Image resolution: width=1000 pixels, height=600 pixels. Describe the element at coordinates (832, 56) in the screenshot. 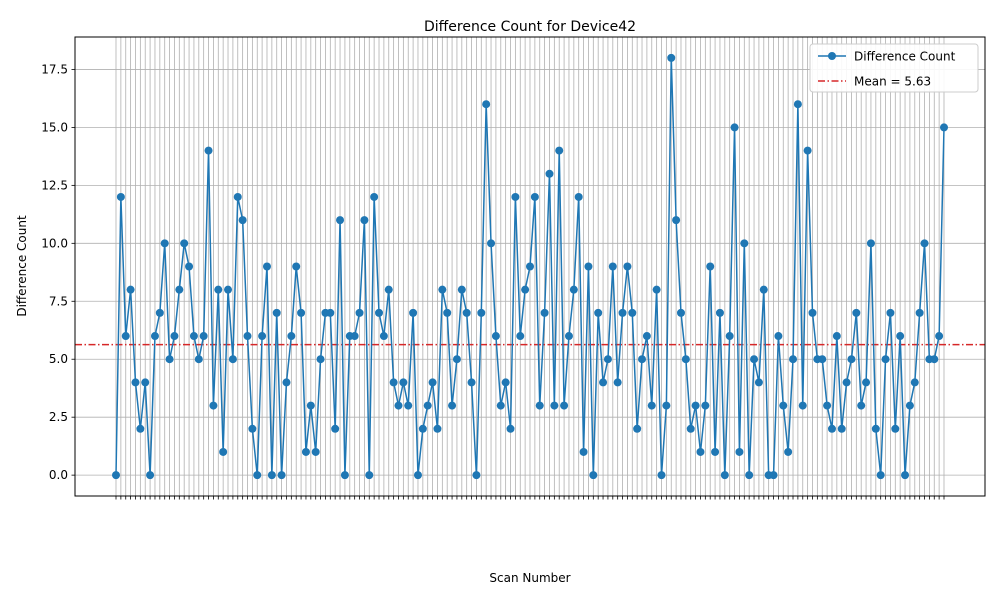

I see `legend-series-marker` at that location.